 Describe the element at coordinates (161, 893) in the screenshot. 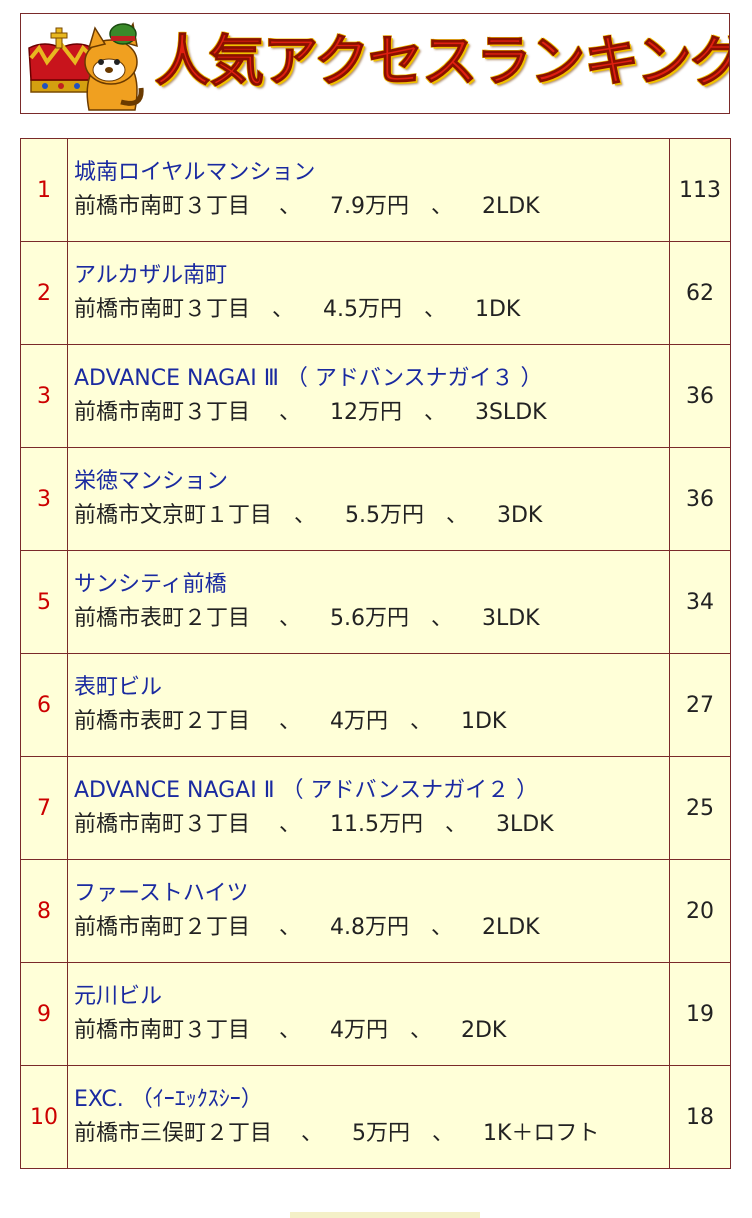

I see `property-name-link: ファーストハイツ` at that location.